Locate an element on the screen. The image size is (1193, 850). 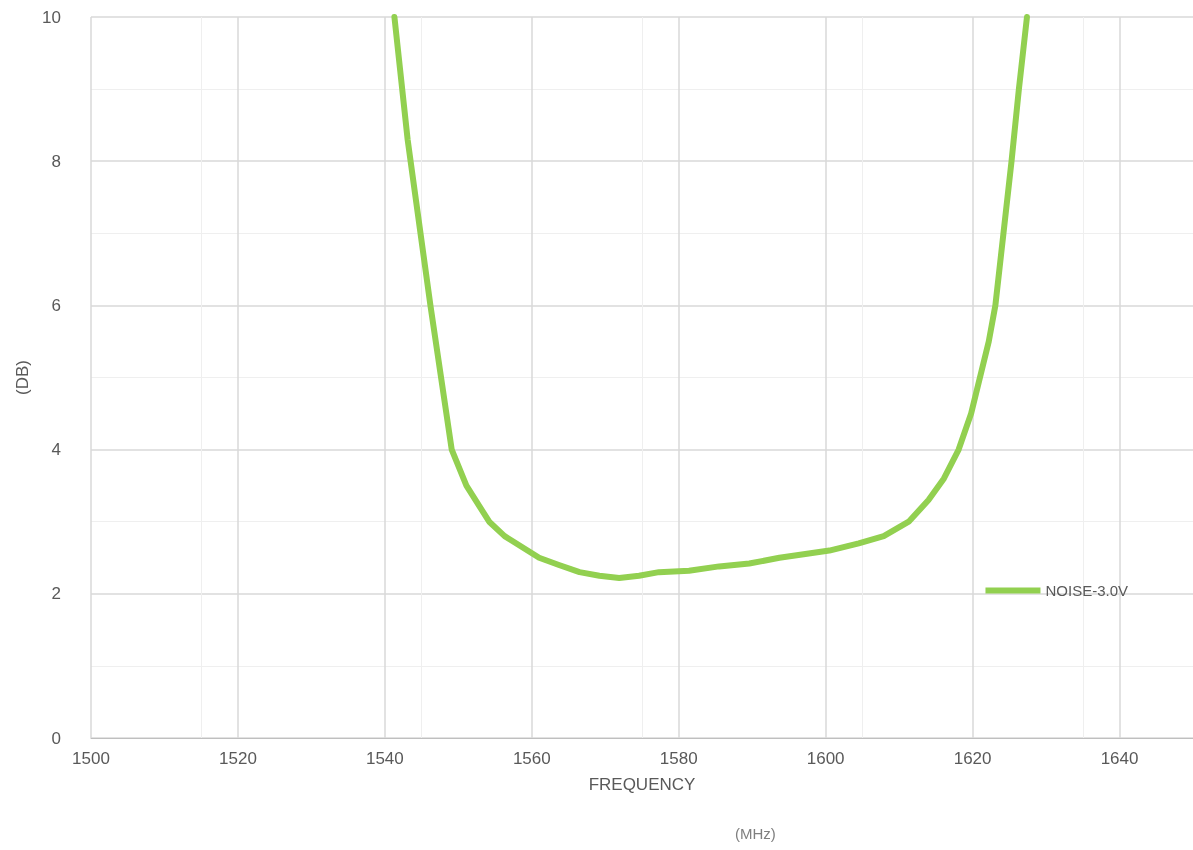
x-tick-label: 1620 is located at coordinates (972, 758).